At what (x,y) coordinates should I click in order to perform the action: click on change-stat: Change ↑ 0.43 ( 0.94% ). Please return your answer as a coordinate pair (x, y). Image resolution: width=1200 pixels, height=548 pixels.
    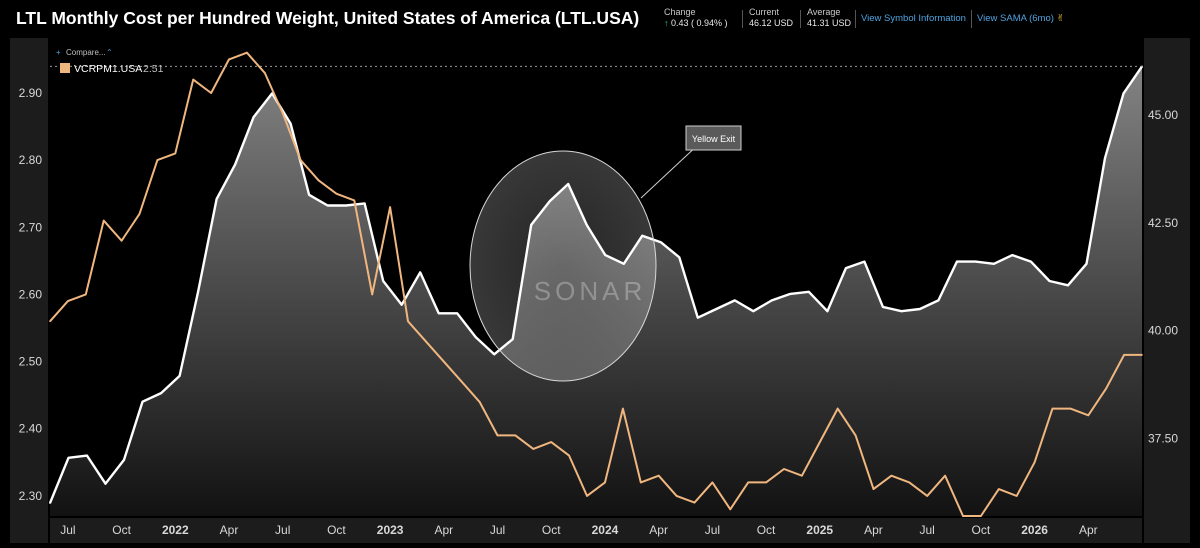
    Looking at the image, I should click on (696, 18).